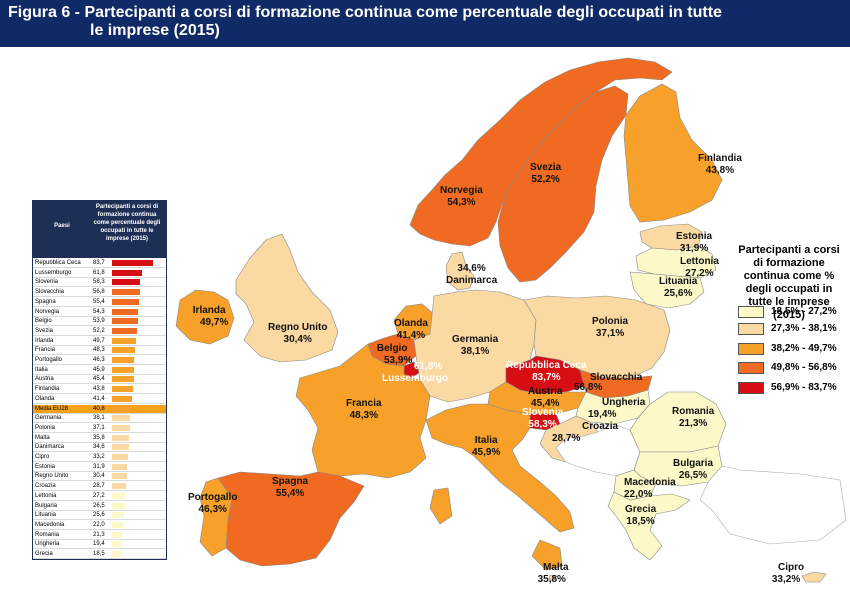 This screenshot has height=601, width=850. I want to click on table-cell-country: Polonia, so click(45, 427).